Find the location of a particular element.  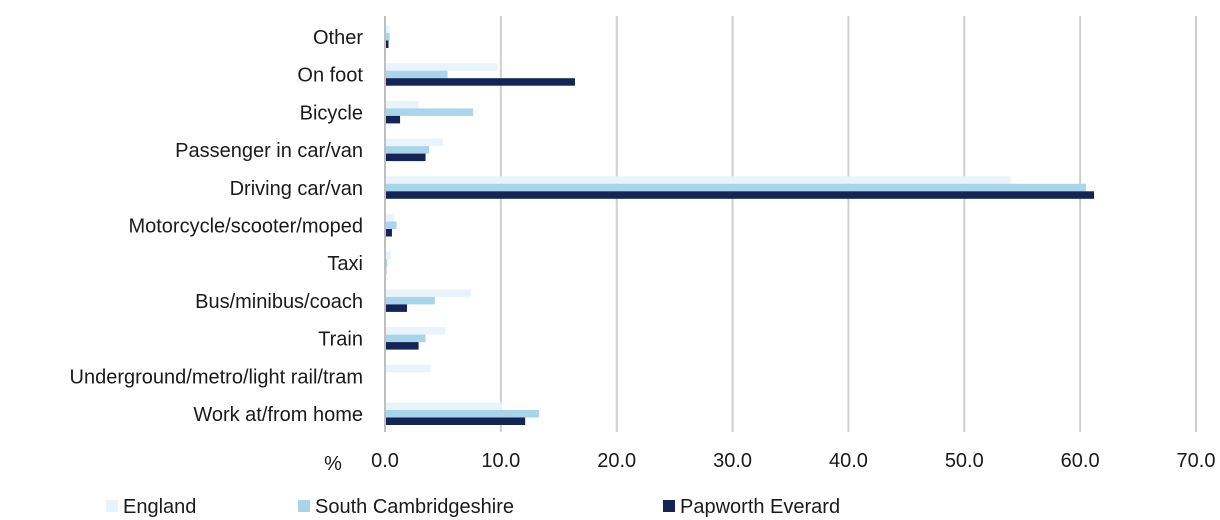

legend-label: South Cambridgeshire is located at coordinates (414, 507).